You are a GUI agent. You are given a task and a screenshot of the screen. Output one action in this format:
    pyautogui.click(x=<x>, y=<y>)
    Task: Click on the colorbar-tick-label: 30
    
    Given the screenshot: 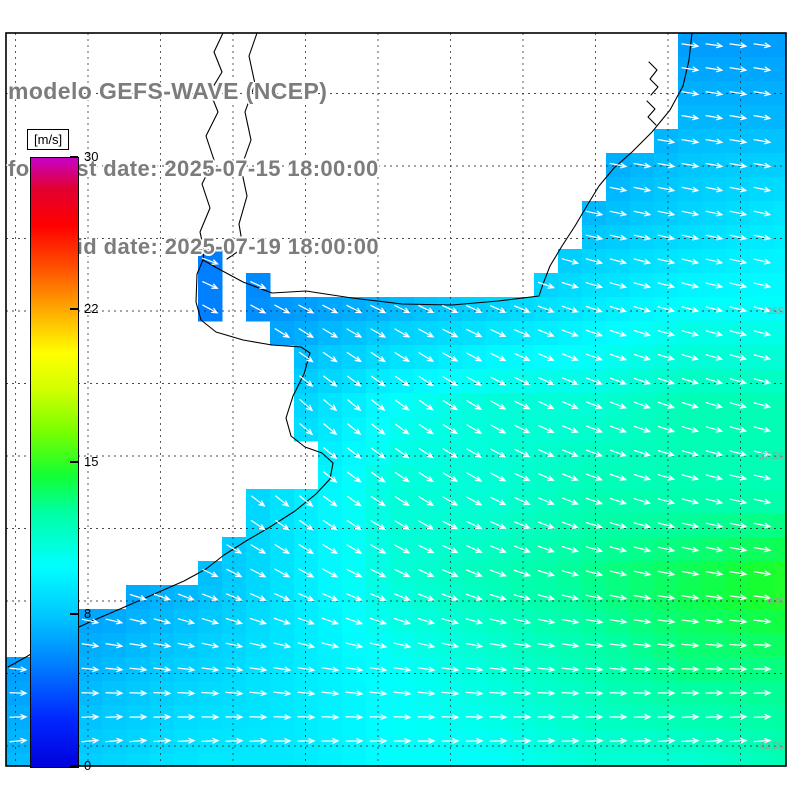 What is the action you would take?
    pyautogui.click(x=91, y=156)
    